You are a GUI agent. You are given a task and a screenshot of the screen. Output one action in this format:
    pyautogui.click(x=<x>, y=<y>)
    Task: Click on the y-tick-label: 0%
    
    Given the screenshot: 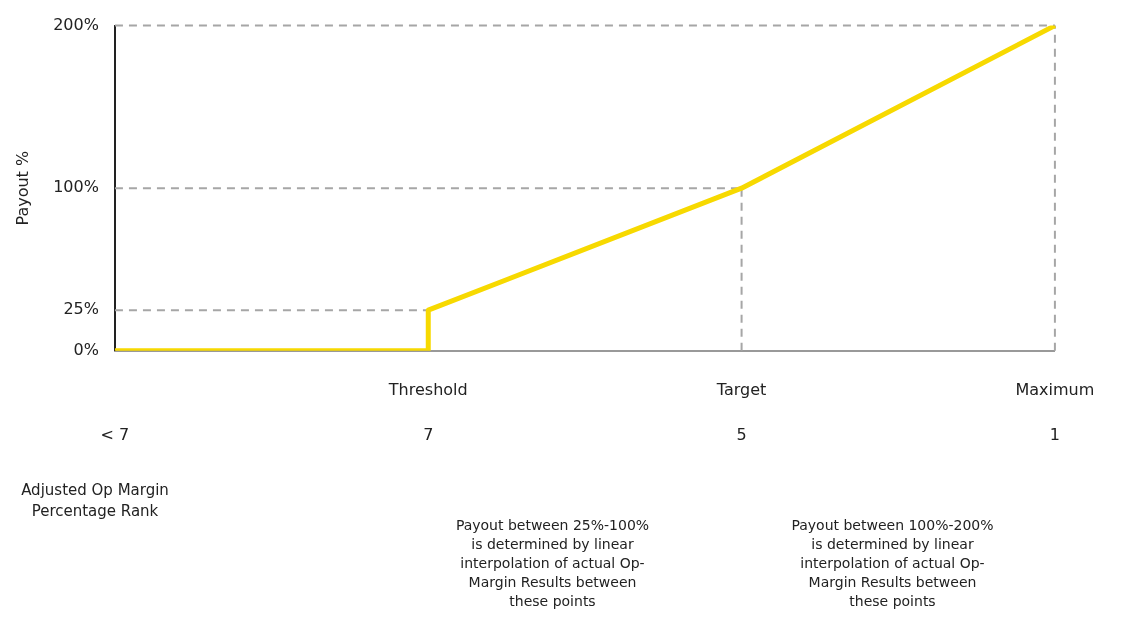 What is the action you would take?
    pyautogui.click(x=86, y=349)
    